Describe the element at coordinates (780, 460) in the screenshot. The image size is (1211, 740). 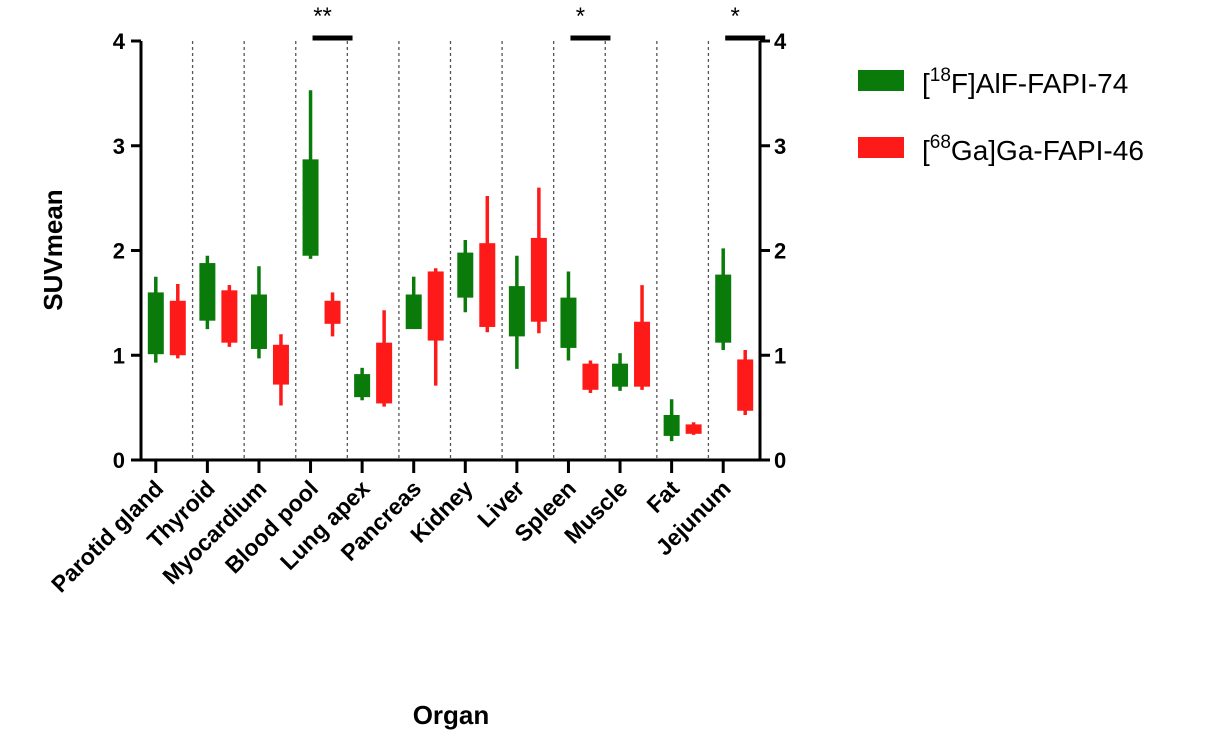
I see `right-y-tick-label: 0` at that location.